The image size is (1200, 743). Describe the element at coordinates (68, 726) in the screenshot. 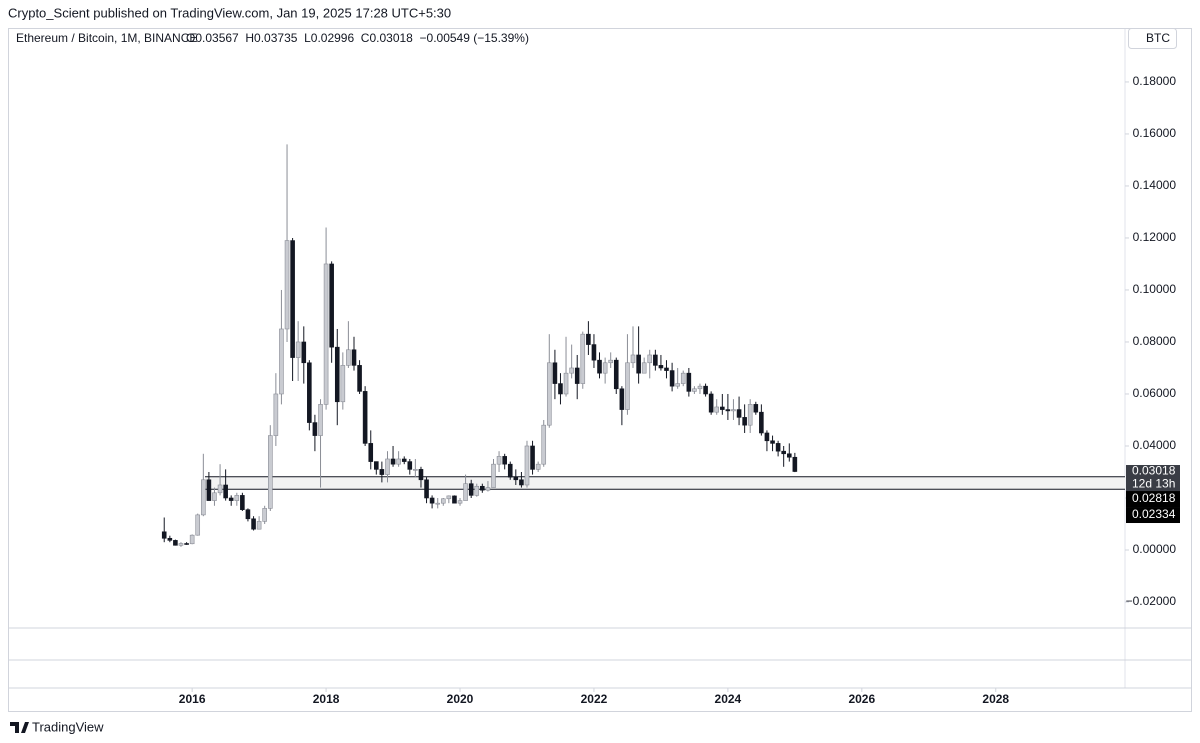

I see `footer-brand: TradingView` at that location.